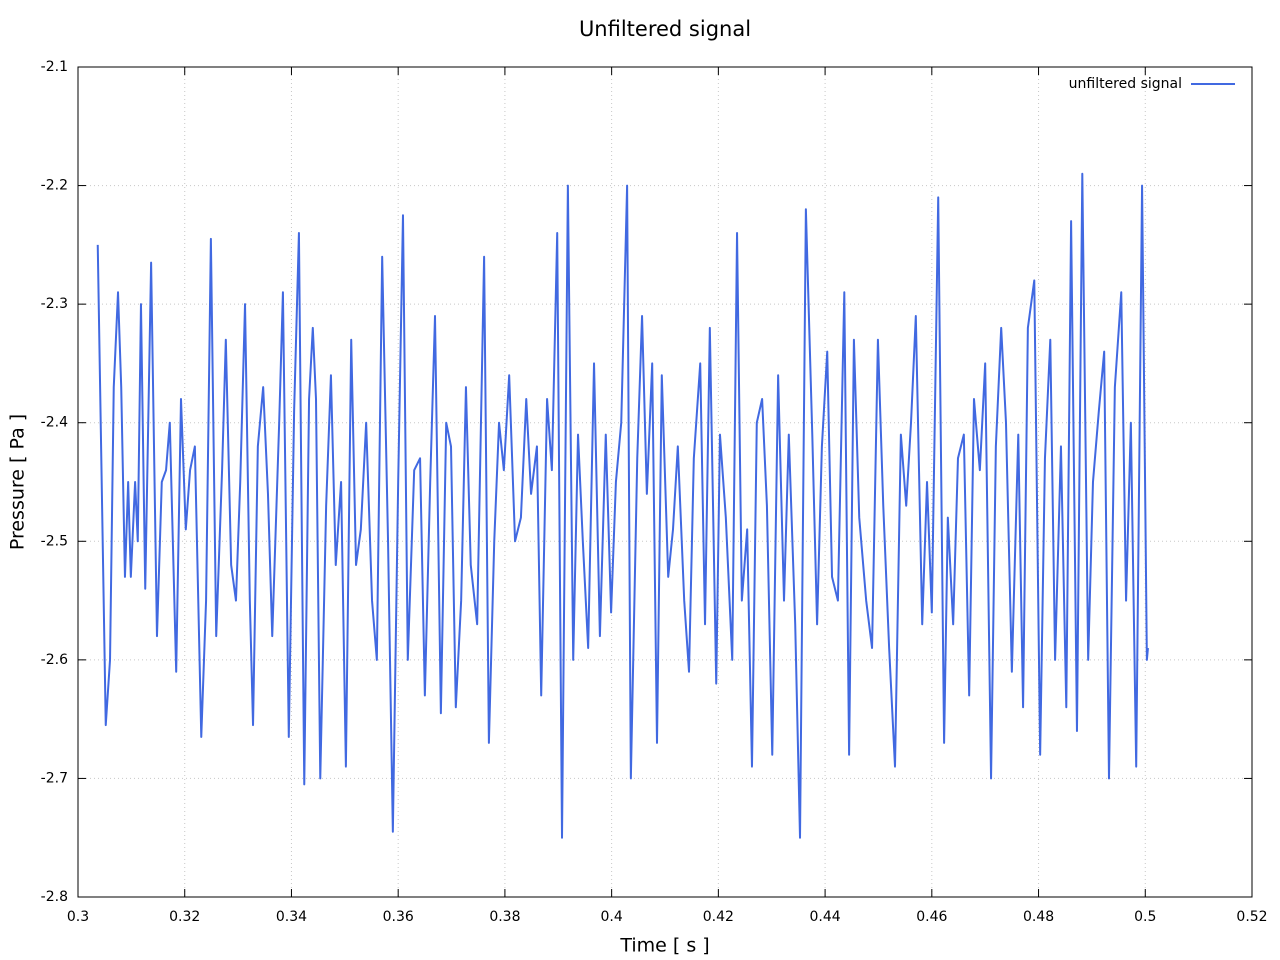 This screenshot has width=1280, height=960. I want to click on y-tick-label: -2.1, so click(54, 67).